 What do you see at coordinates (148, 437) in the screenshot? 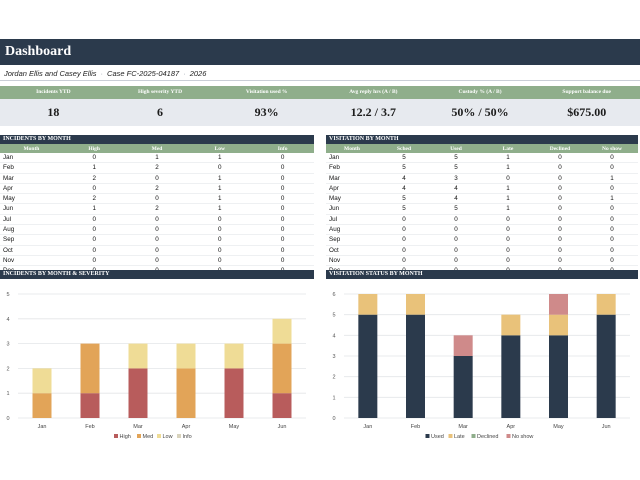
I see `legend-label: Med` at bounding box center [148, 437].